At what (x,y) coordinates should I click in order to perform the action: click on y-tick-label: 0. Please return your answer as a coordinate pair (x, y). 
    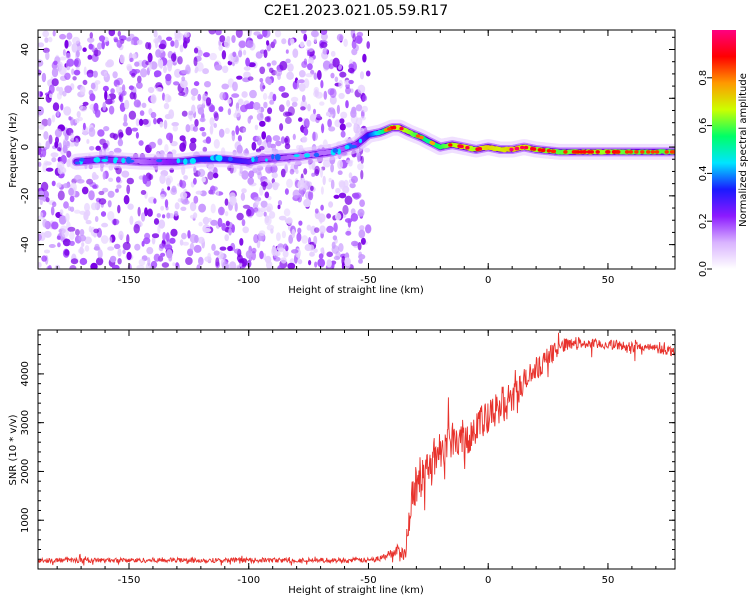
    Looking at the image, I should click on (25, 147).